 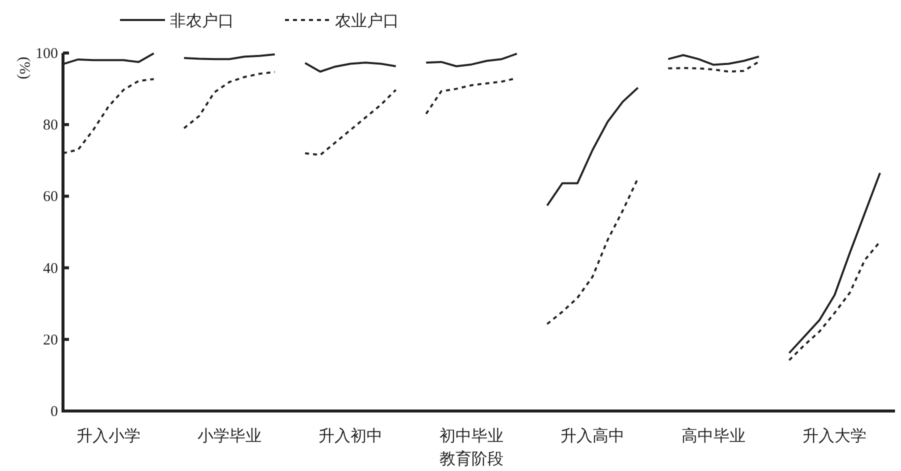 What do you see at coordinates (50, 268) in the screenshot?
I see `y-tick-label: 40` at bounding box center [50, 268].